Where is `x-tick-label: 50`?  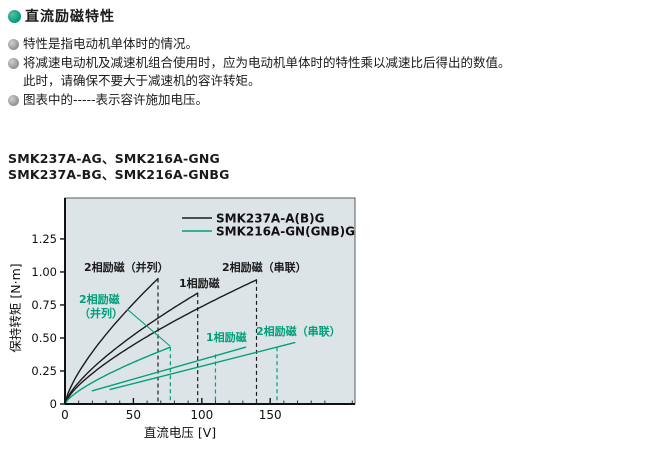
x-tick-label: 50 is located at coordinates (133, 415).